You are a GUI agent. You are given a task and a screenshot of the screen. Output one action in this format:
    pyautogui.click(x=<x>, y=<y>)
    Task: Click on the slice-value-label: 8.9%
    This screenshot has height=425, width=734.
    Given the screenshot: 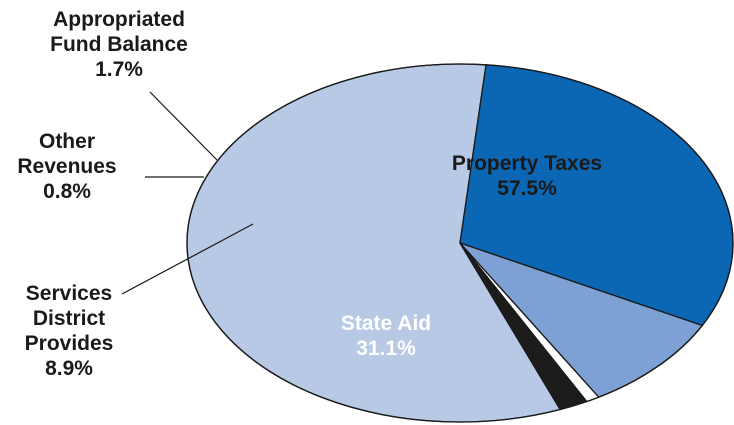 What is the action you would take?
    pyautogui.click(x=69, y=368)
    